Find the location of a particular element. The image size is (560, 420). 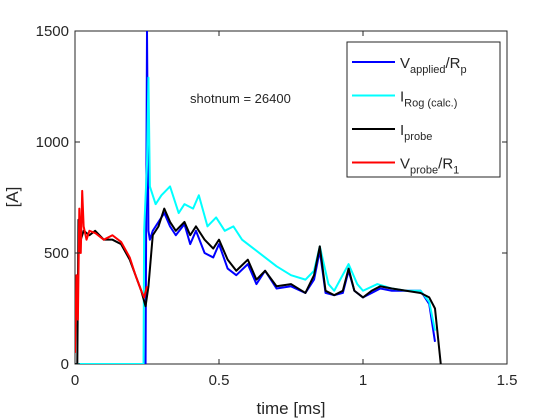

x-tick-label: 0 is located at coordinates (75, 380).